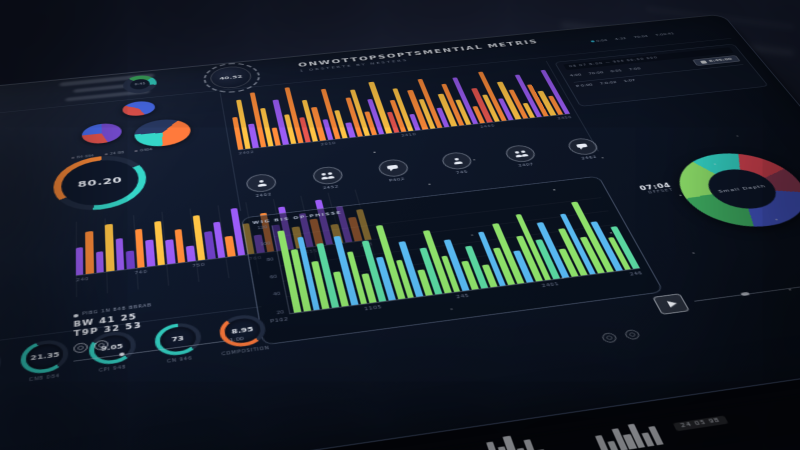  I want to click on quick-action-button: 2402, so click(262, 185).